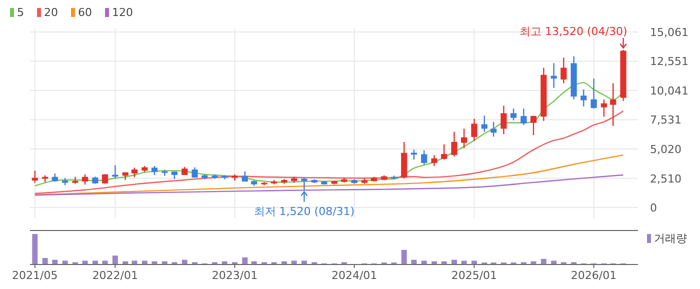 The width and height of the screenshot is (700, 289). What do you see at coordinates (666, 149) in the screenshot?
I see `y-tick-label: 5,020` at bounding box center [666, 149].